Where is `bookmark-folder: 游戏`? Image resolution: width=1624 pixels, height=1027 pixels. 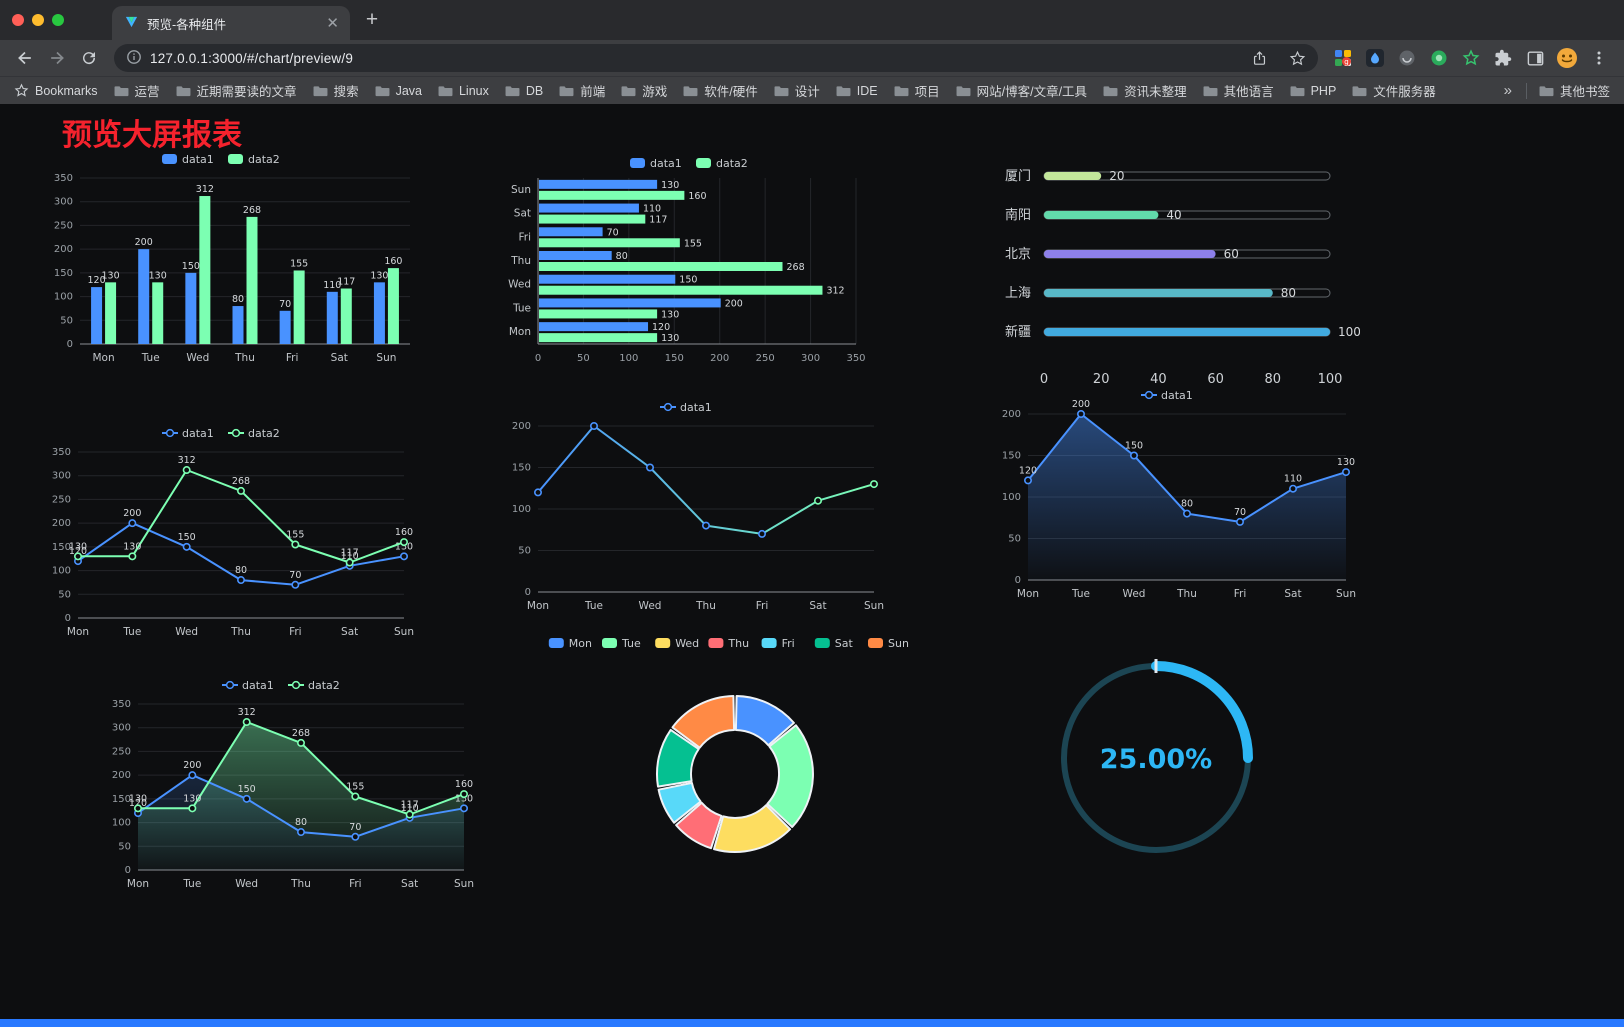 bookmark-folder: 游戏 is located at coordinates (644, 90).